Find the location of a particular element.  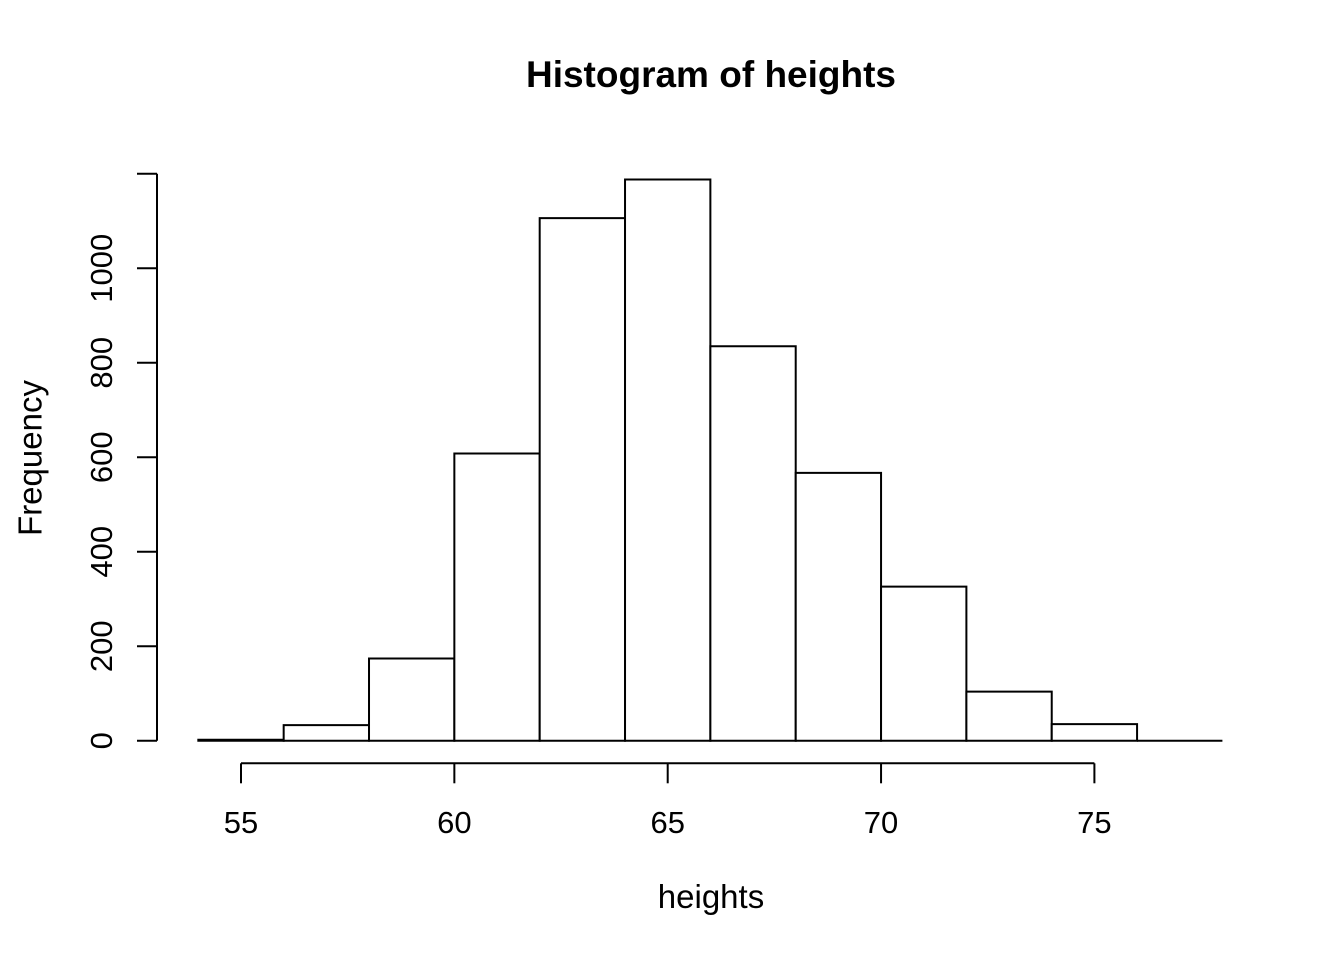

y-tick-label: 1000 is located at coordinates (101, 268).